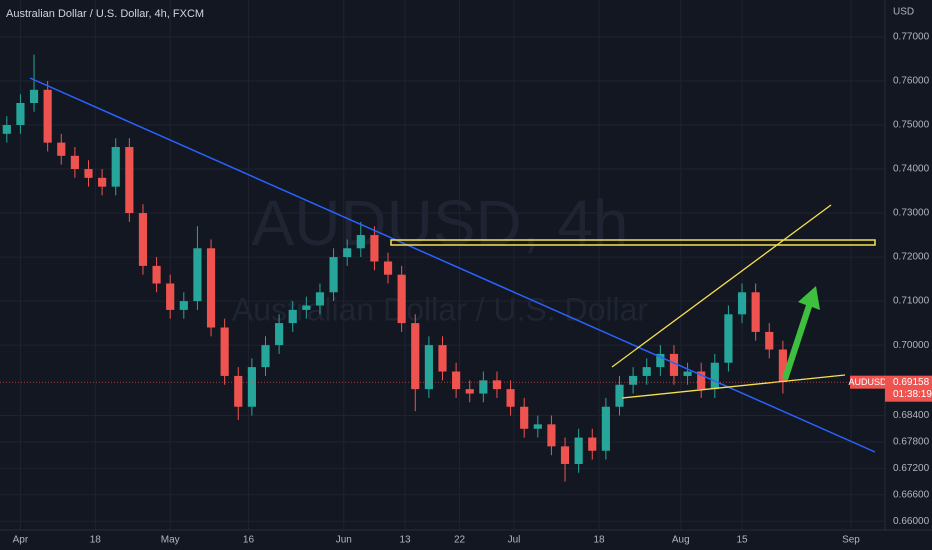 This screenshot has width=932, height=550. I want to click on arrow, so click(801, 333).